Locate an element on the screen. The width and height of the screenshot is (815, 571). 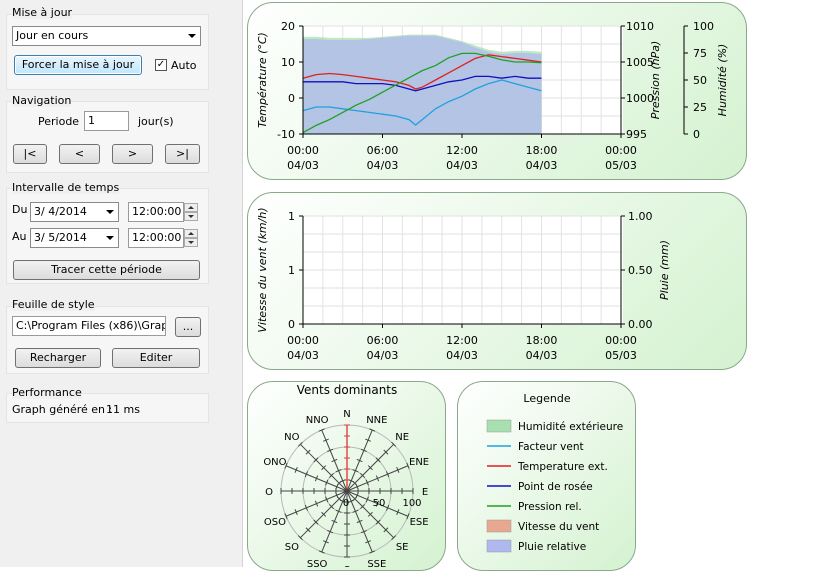
rose-direction-label: SO is located at coordinates (292, 547).